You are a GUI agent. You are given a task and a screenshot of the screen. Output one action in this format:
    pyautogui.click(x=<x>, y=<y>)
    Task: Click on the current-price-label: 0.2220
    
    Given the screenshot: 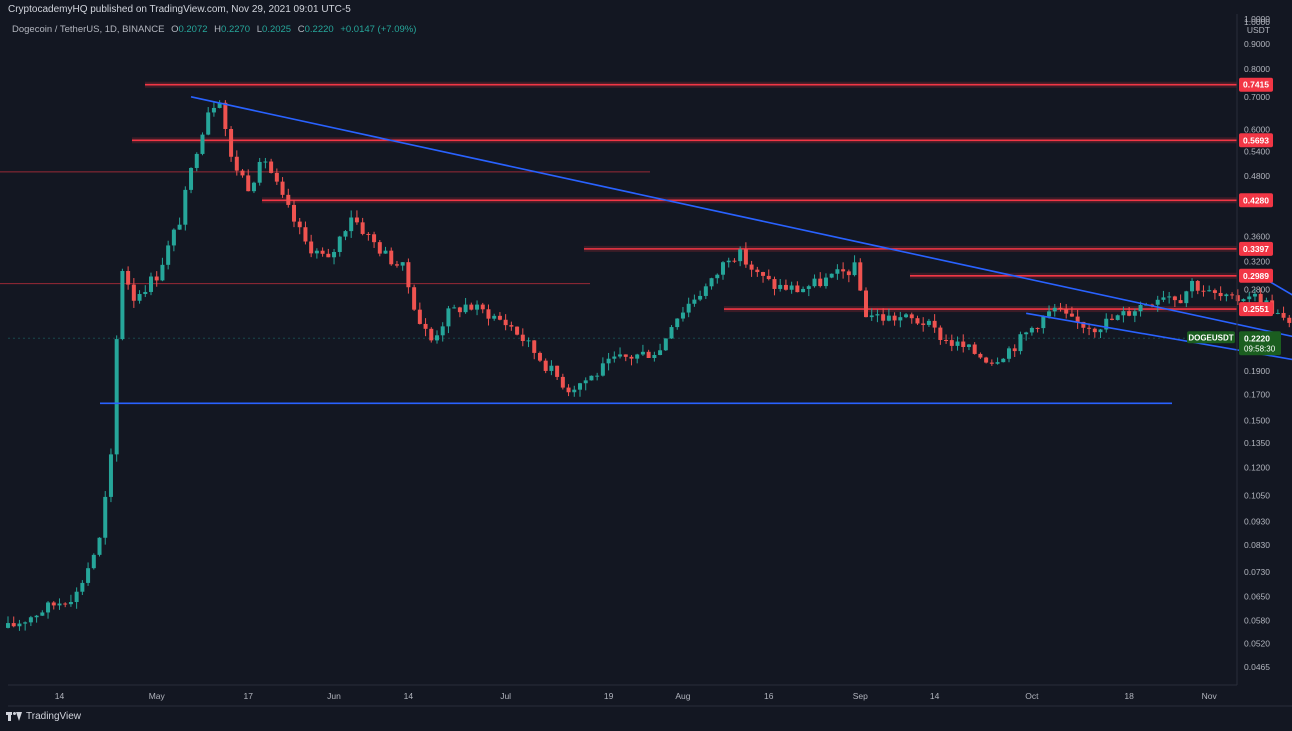 What is the action you would take?
    pyautogui.click(x=1257, y=338)
    